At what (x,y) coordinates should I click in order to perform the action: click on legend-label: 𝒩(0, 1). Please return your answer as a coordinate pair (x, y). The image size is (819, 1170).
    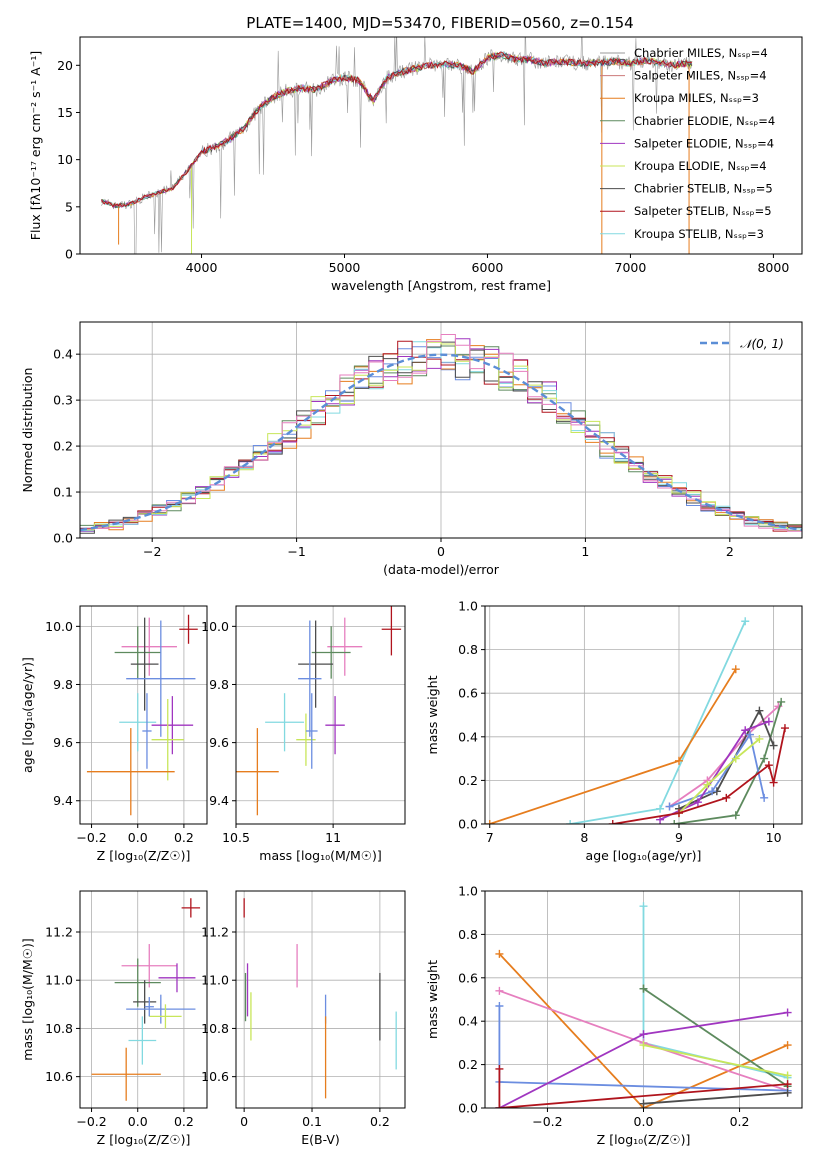
    Looking at the image, I should click on (762, 344).